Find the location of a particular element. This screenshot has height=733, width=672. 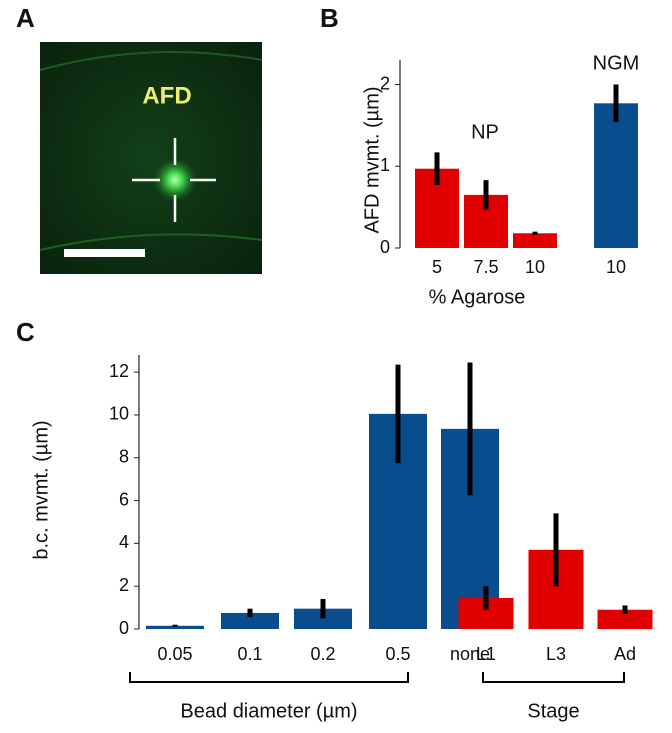

y-tick-label: 8 is located at coordinates (124, 457).